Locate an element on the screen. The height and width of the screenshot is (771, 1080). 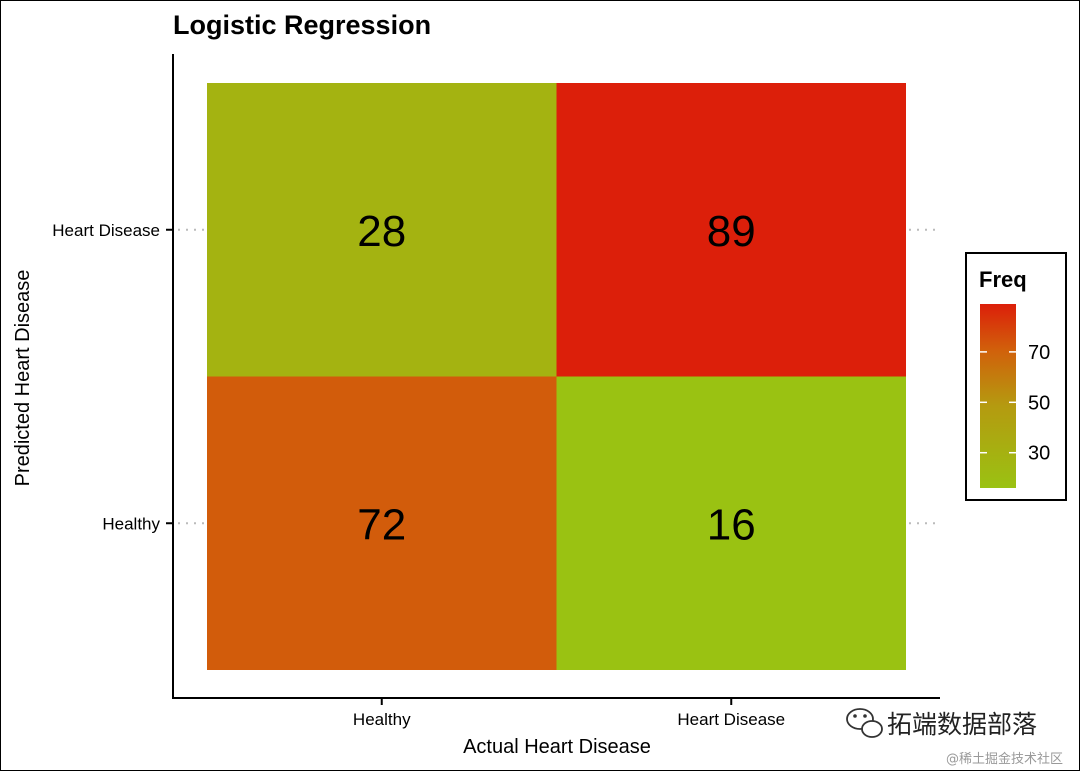
y-tick-label: Heart Disease is located at coordinates (106, 230).